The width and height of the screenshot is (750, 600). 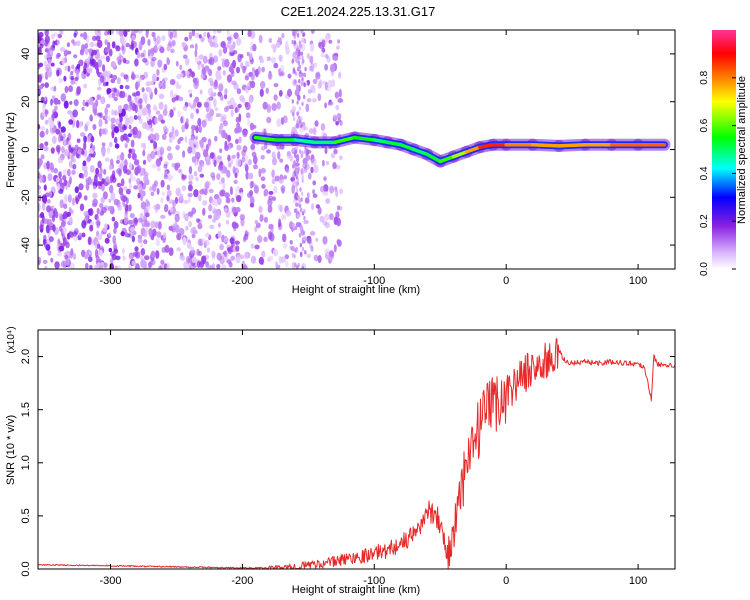 I want to click on y-tick-label: 2.0, so click(x=26, y=356).